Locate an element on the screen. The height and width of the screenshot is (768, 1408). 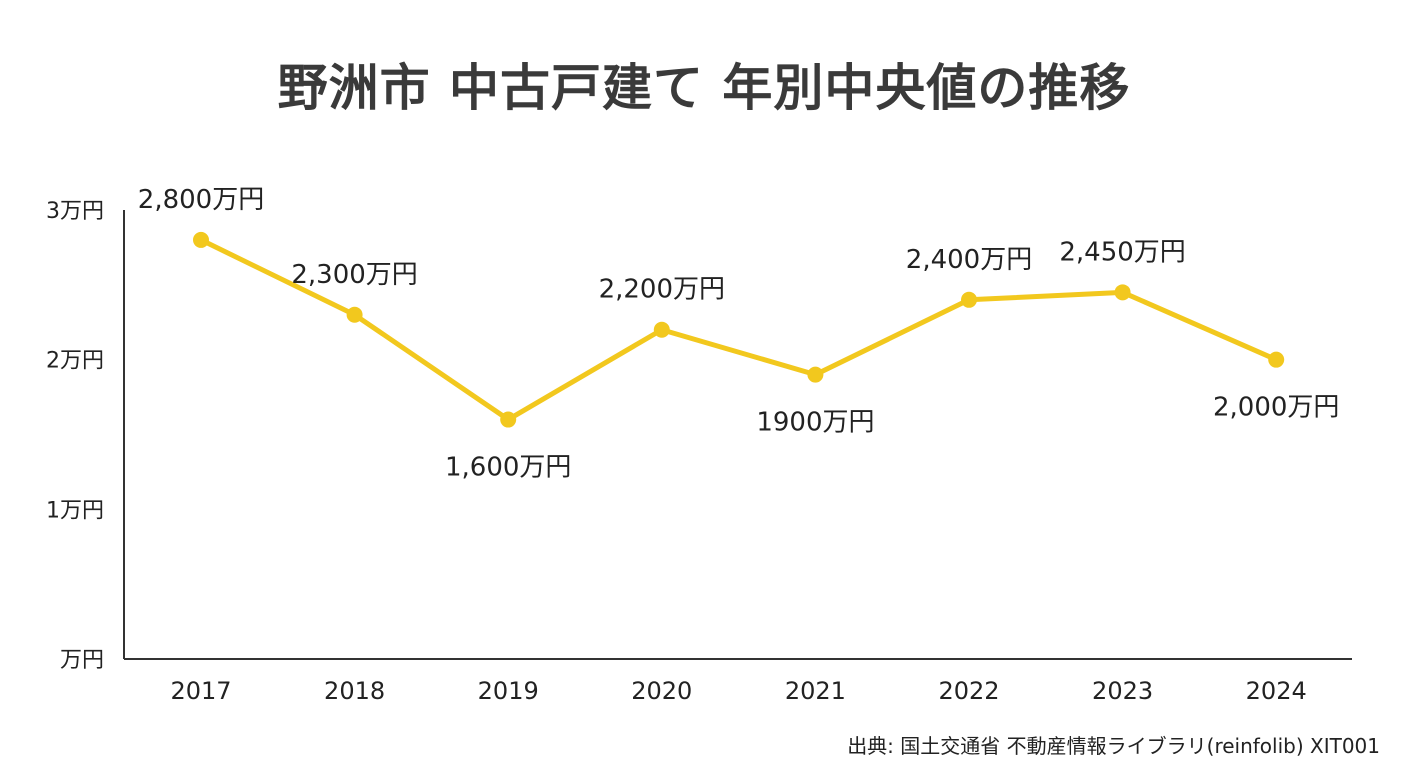
x-tick-label: 2017 is located at coordinates (200, 691).